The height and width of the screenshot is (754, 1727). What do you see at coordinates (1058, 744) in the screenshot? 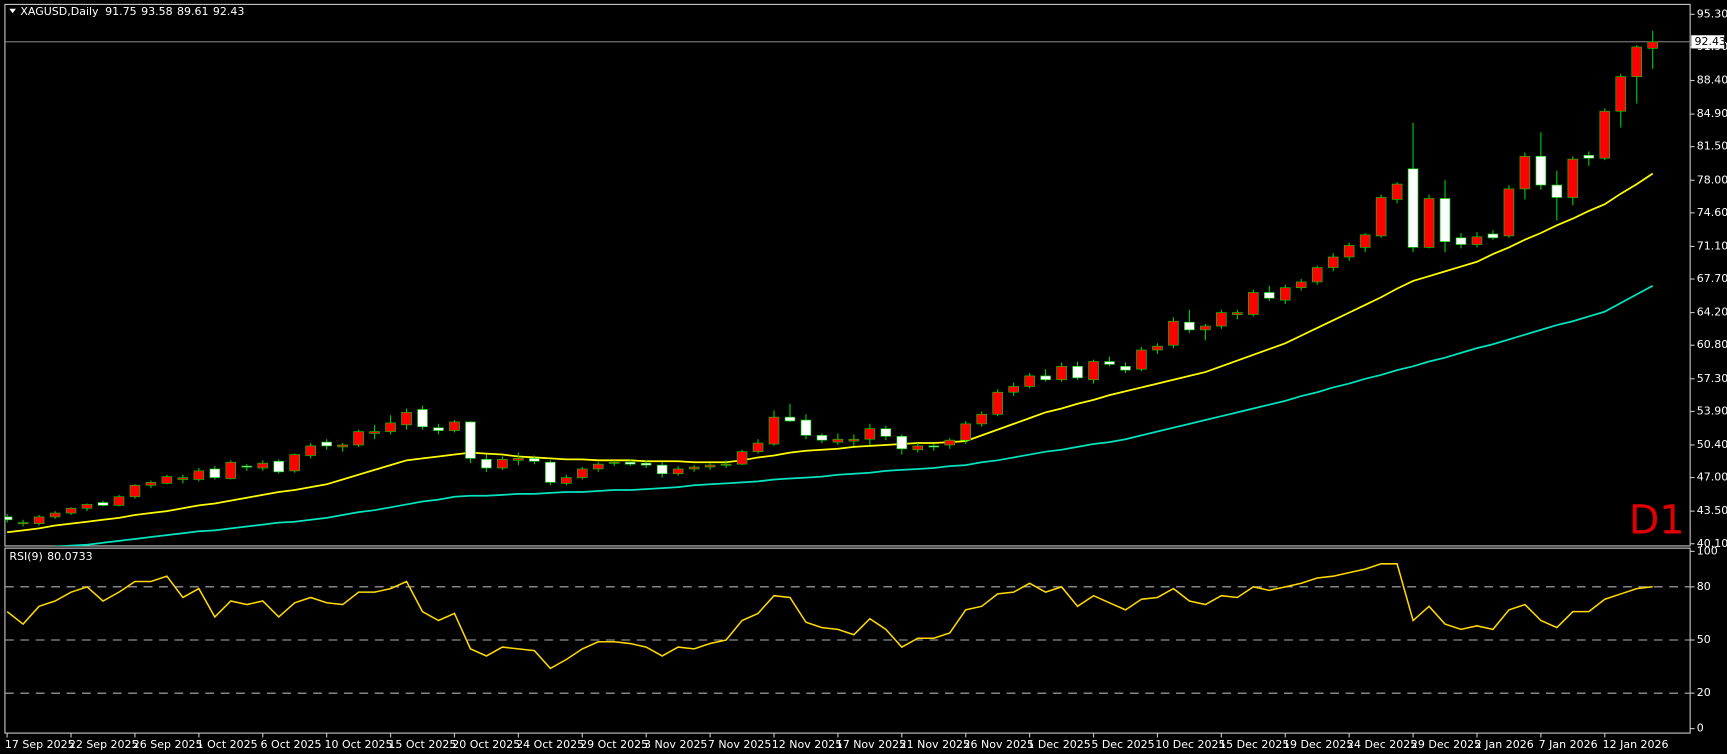
I see `x-tick-label: 1 Dec 2025` at bounding box center [1058, 744].